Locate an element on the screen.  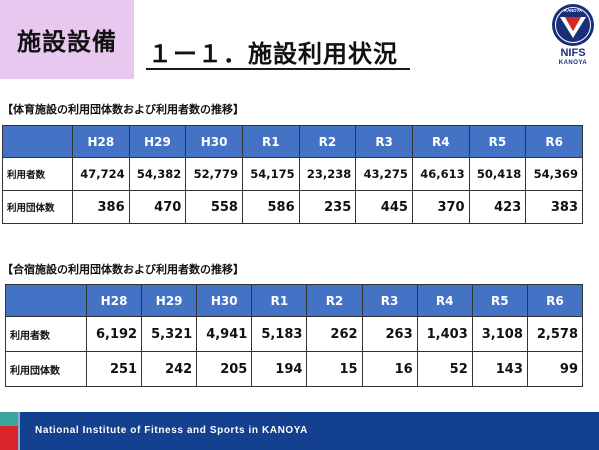
table-cell: 1,403 is located at coordinates (444, 334).